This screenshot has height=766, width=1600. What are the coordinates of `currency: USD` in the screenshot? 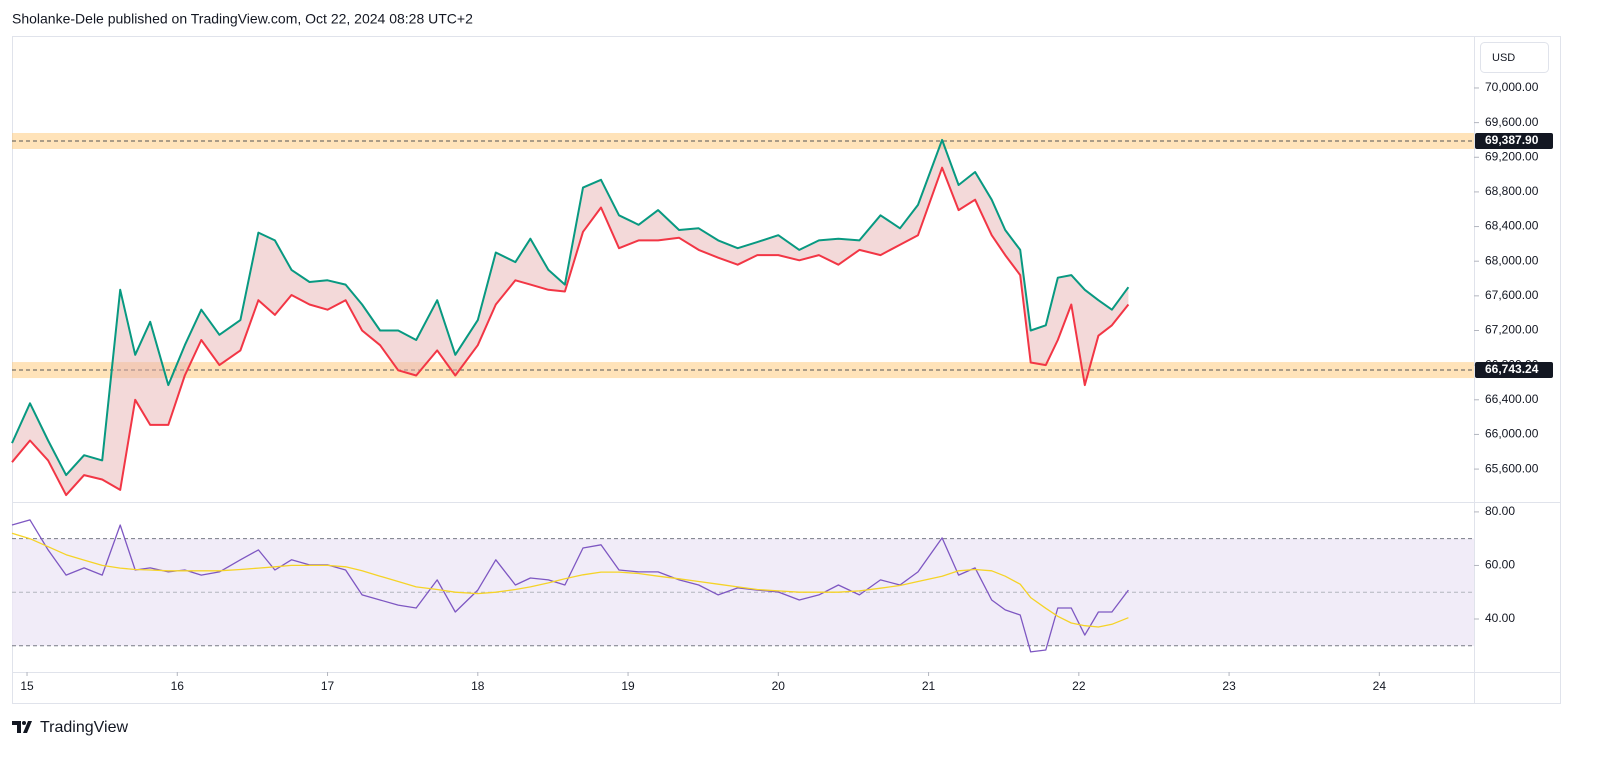 It's located at (1503, 58).